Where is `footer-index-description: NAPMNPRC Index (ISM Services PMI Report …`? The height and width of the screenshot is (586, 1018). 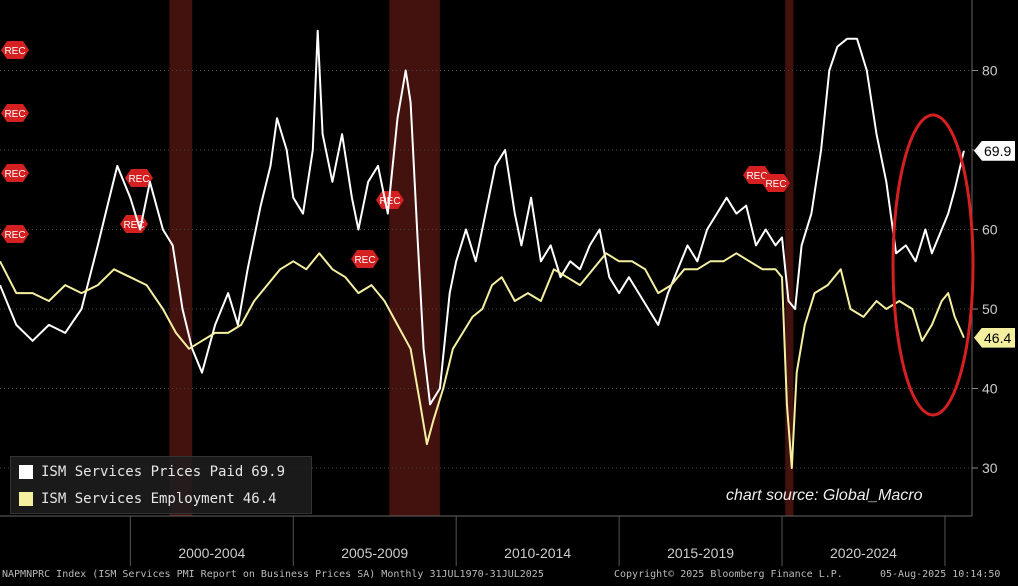 footer-index-description: NAPMNPRC Index (ISM Services PMI Report … is located at coordinates (273, 574).